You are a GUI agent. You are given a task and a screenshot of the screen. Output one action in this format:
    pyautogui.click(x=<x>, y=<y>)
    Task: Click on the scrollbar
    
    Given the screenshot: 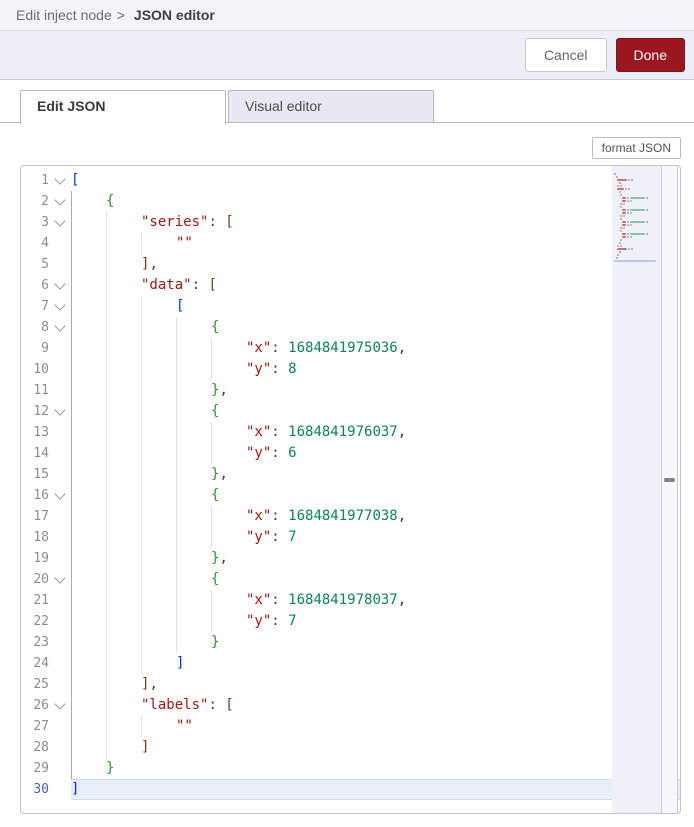 What is the action you would take?
    pyautogui.click(x=669, y=489)
    